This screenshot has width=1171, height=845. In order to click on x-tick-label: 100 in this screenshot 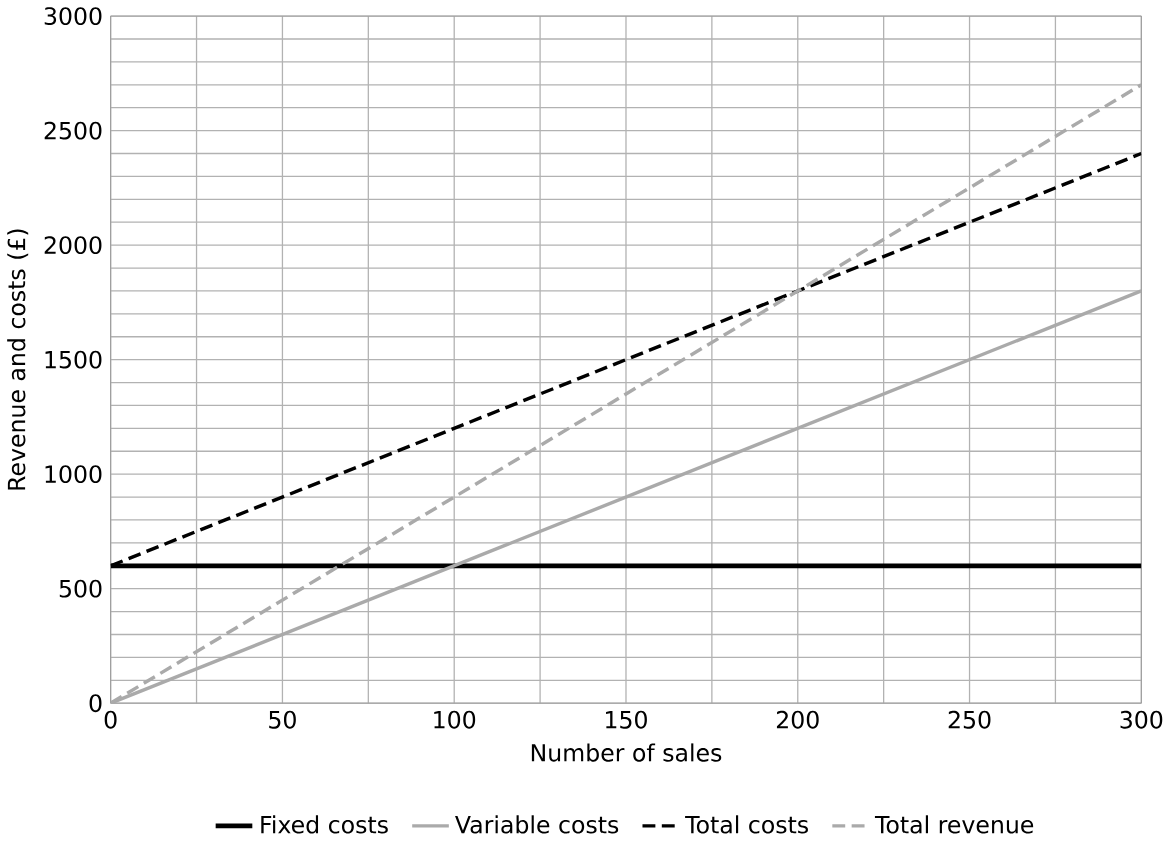, I will do `click(455, 719)`.